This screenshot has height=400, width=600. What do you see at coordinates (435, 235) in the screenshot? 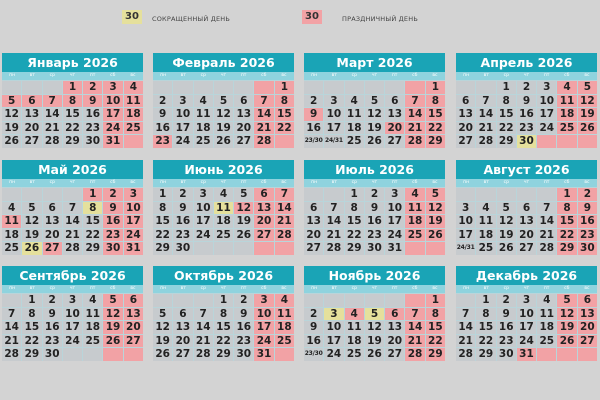
I see `holiday-day-cell: 26` at bounding box center [435, 235].